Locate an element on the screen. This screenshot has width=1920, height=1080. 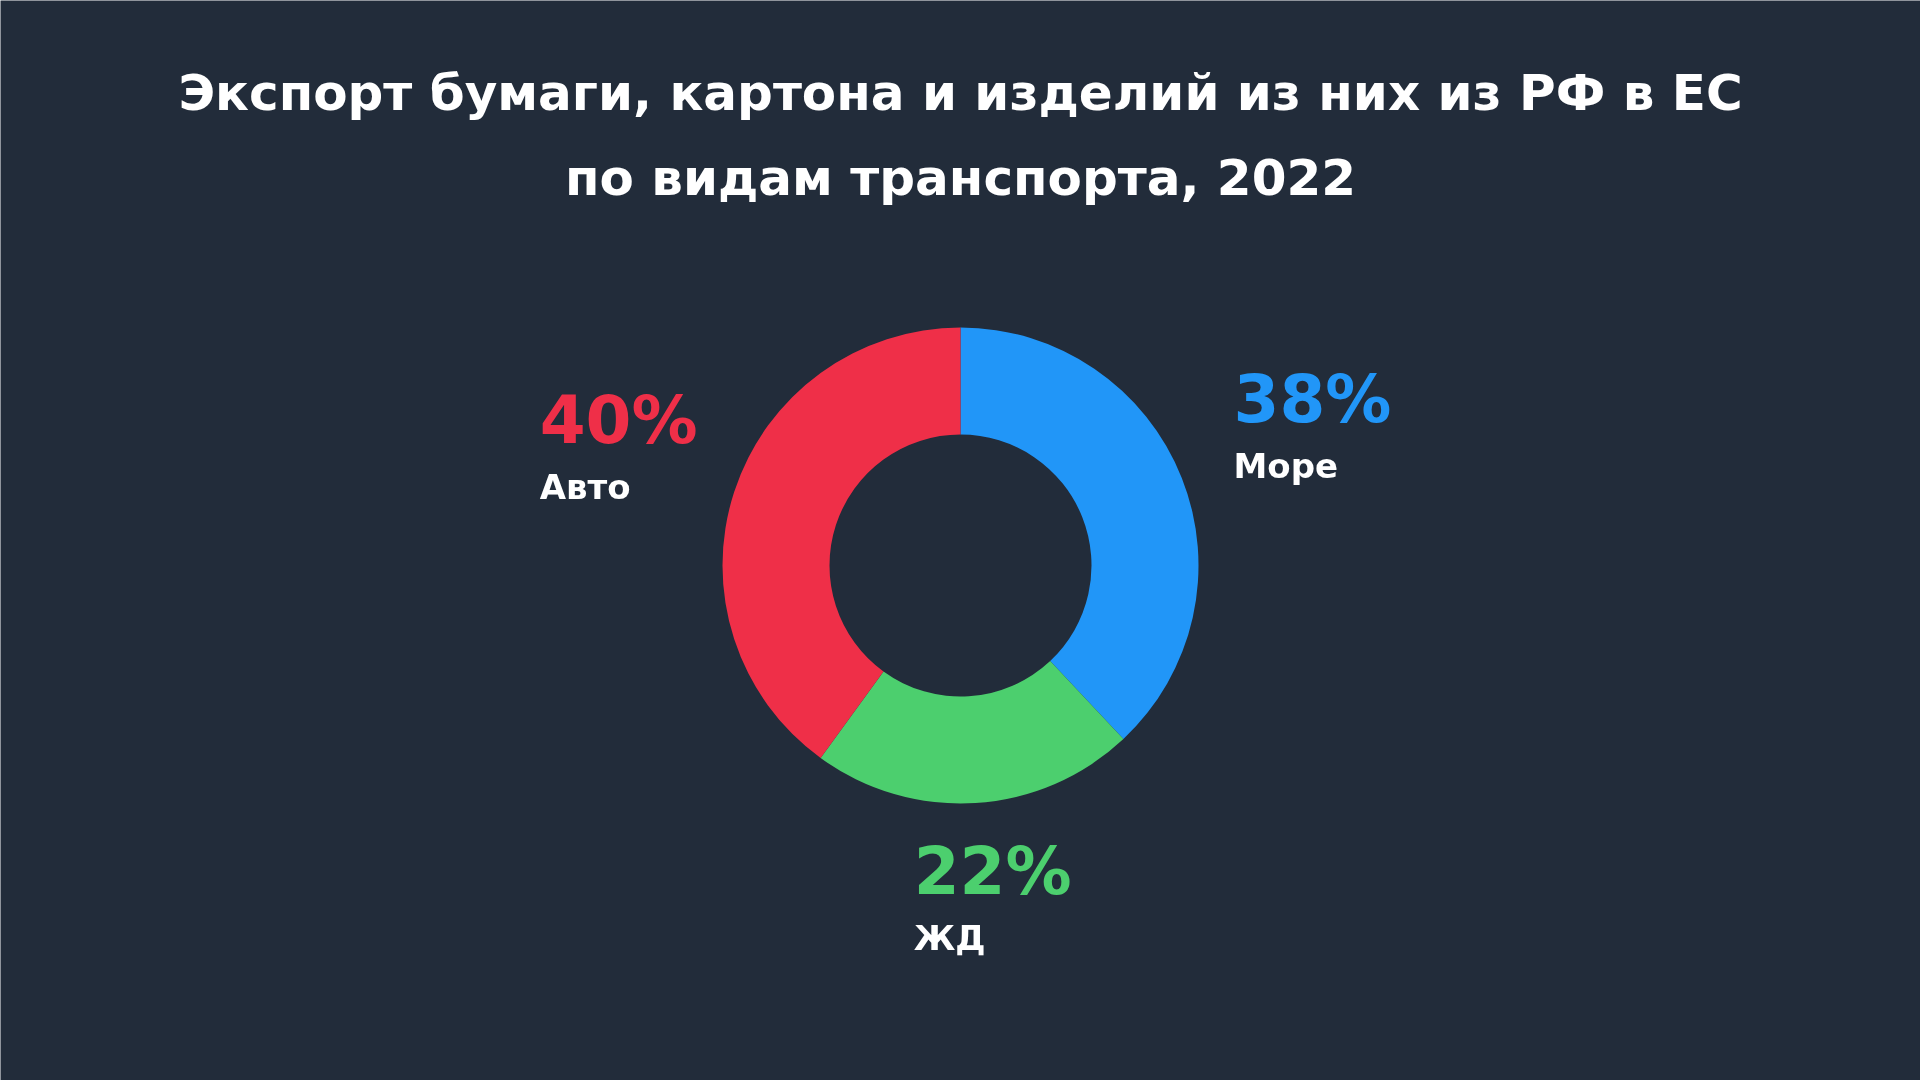
slice-label: Море is located at coordinates (1286, 466).